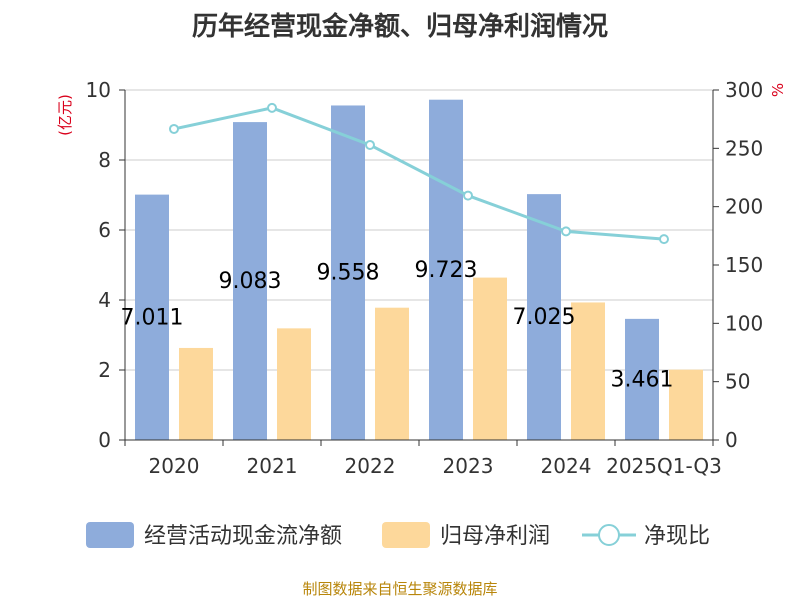 This screenshot has height=600, width=800. What do you see at coordinates (744, 148) in the screenshot?
I see `y-right-tick-label: 250` at bounding box center [744, 148].